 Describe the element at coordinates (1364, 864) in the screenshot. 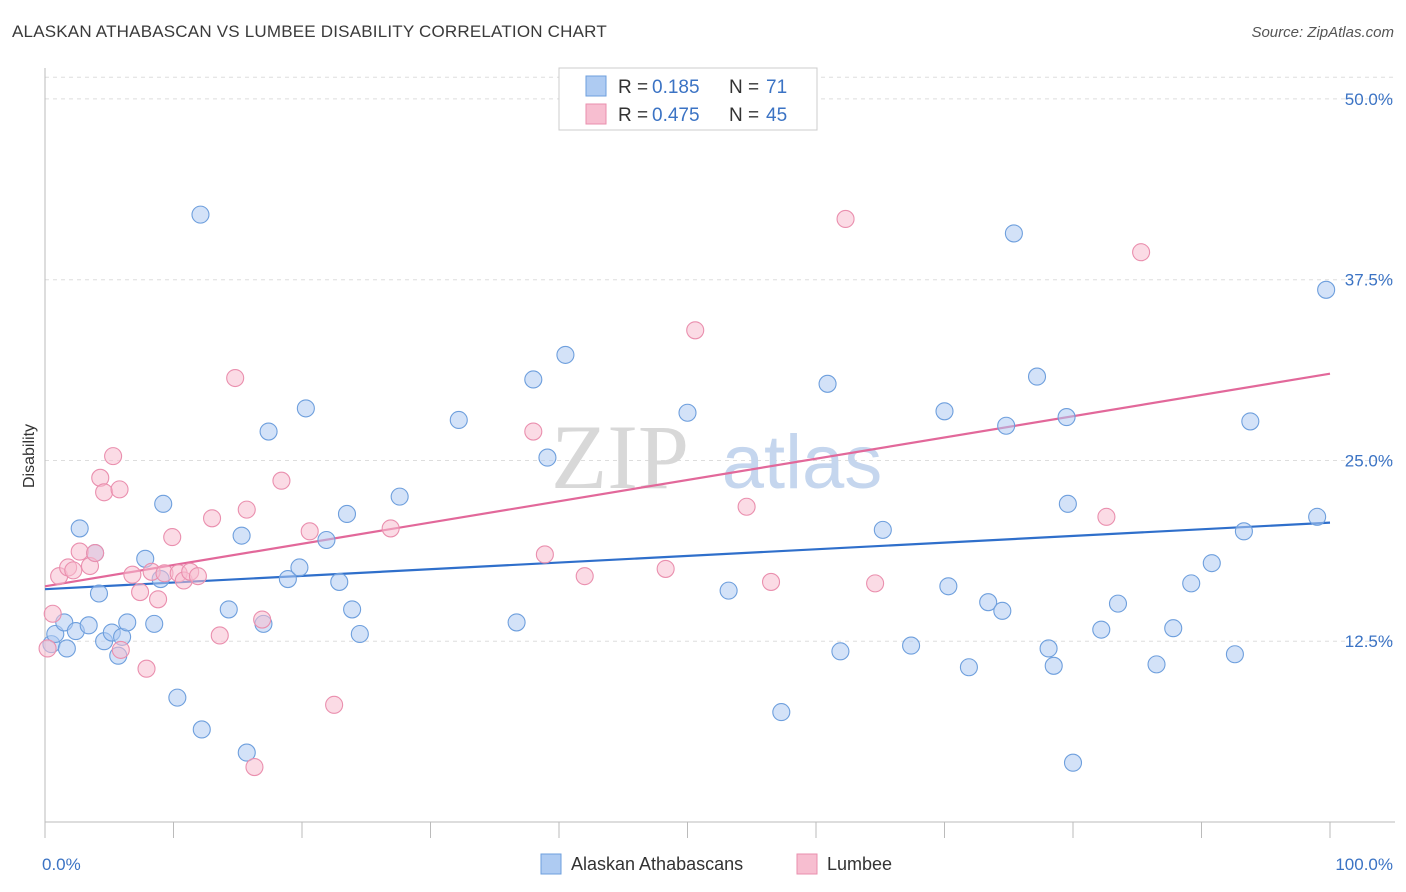

I see `x-tick-label: 100.0%` at that location.